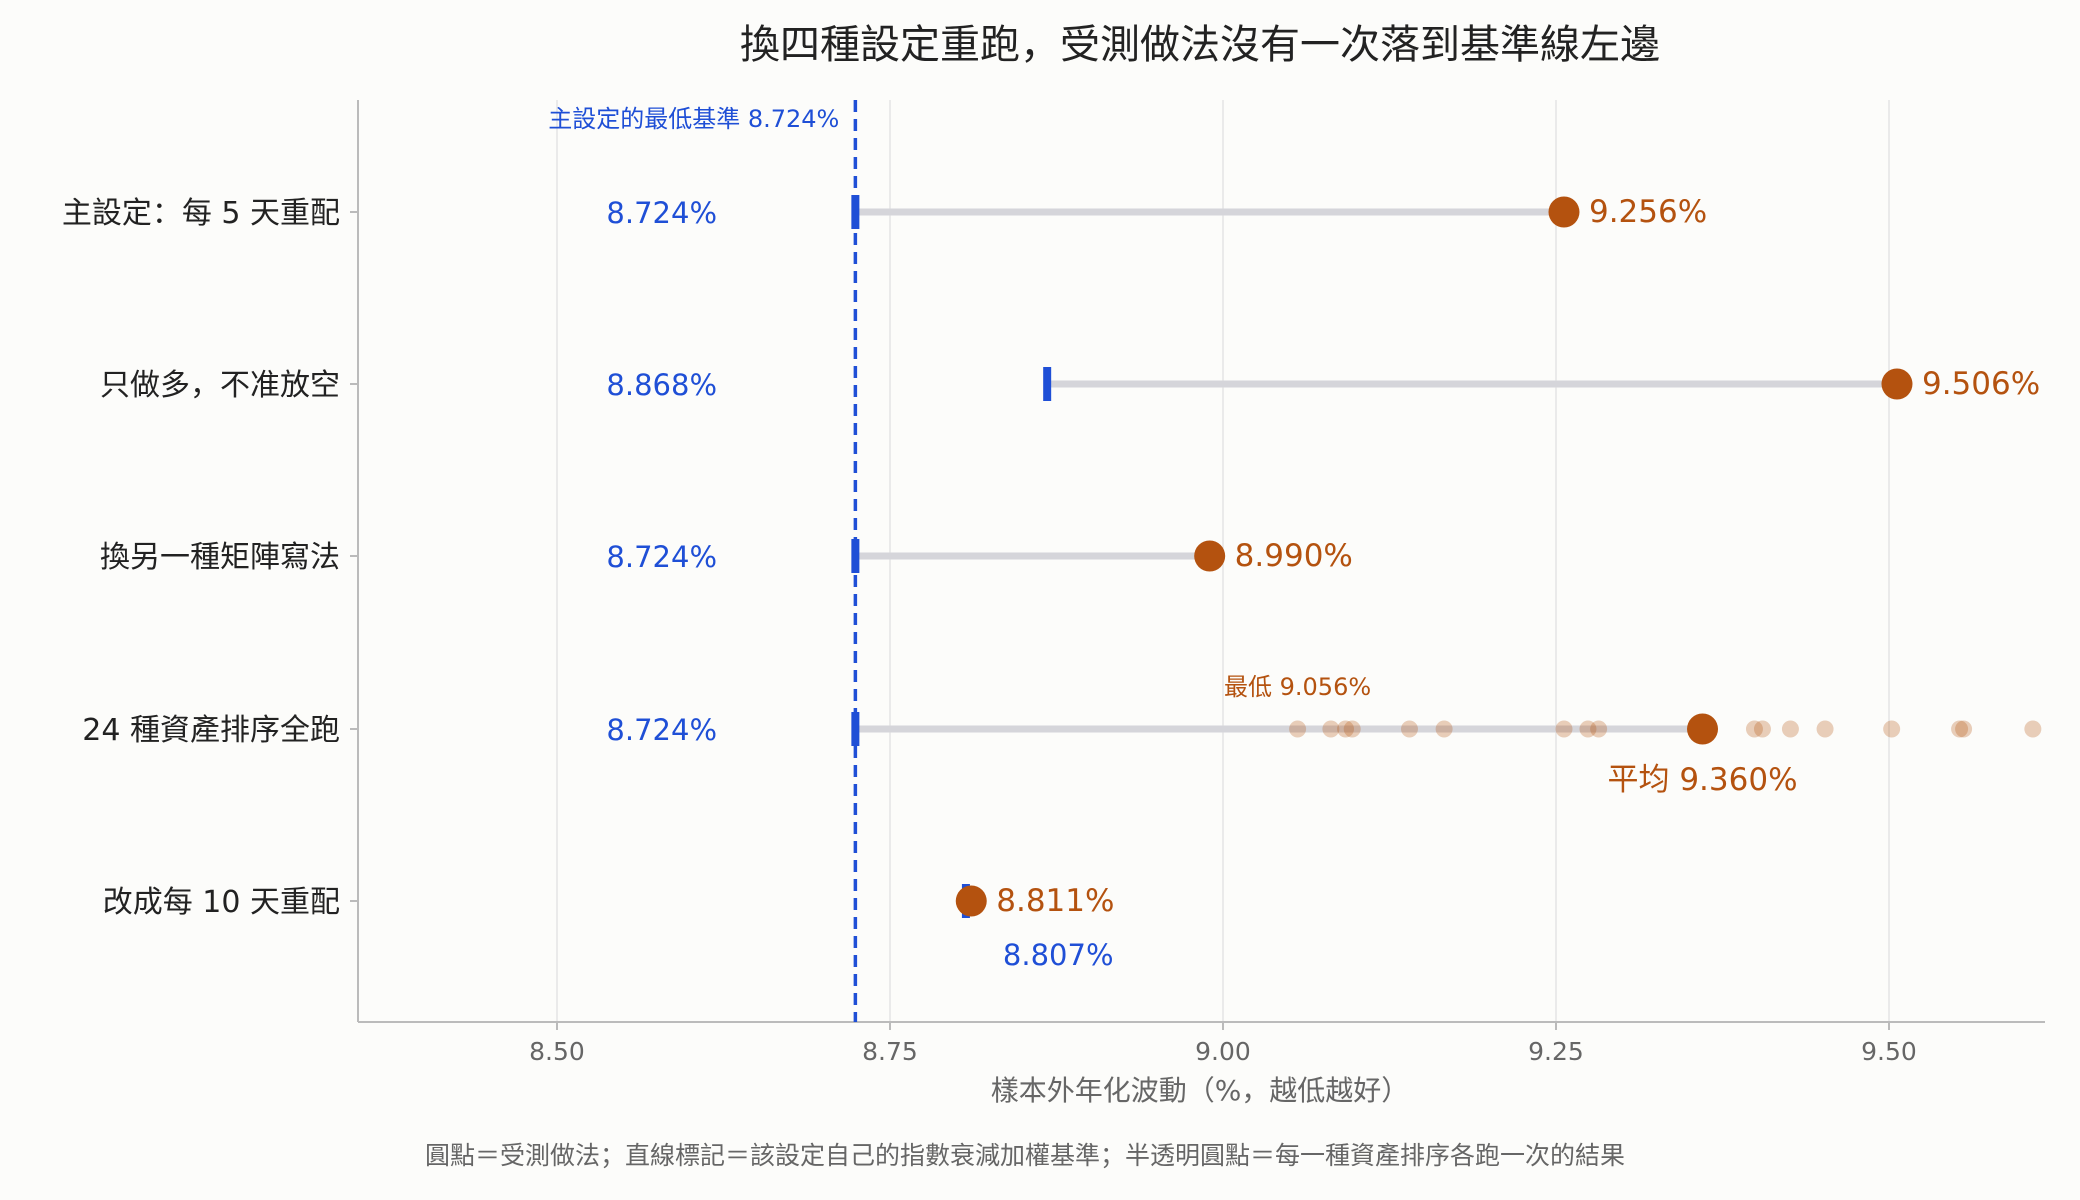  Describe the element at coordinates (1200, 45) in the screenshot. I see `chart-title: 換四種設定重跑，受測做法沒有一次落到基準線左邊` at that location.